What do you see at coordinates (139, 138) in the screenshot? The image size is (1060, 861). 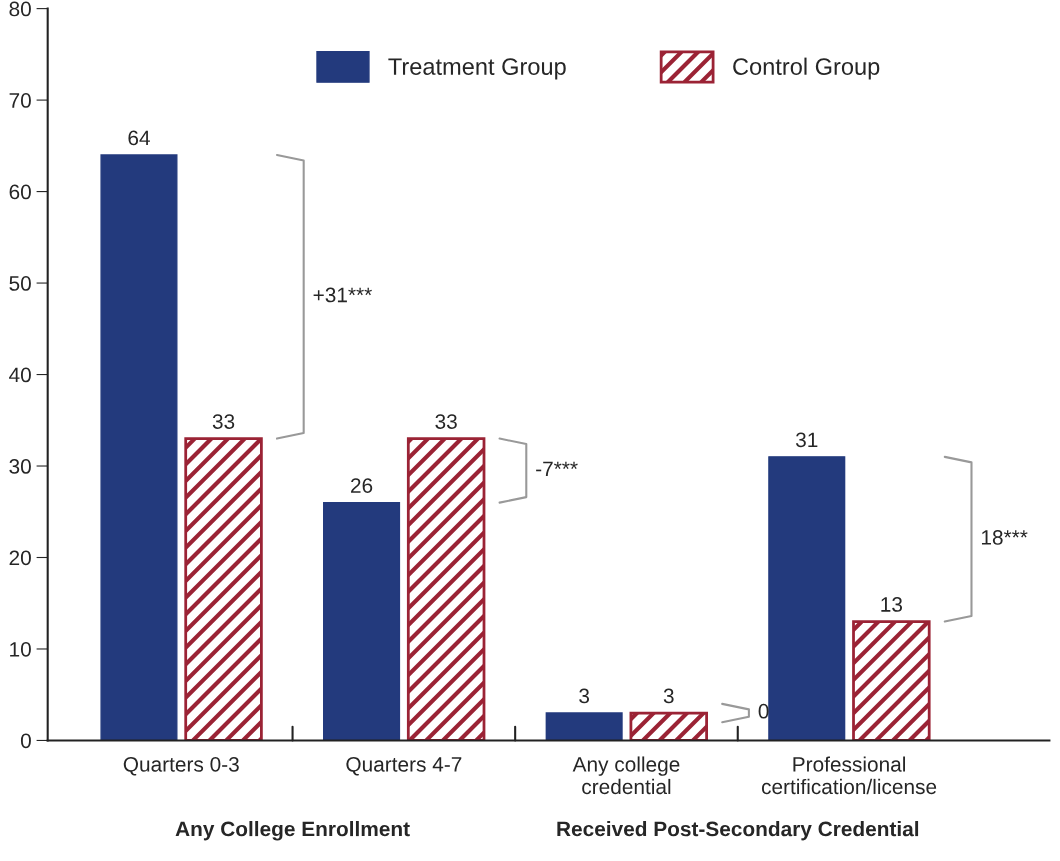 I see `data-label: 64` at bounding box center [139, 138].